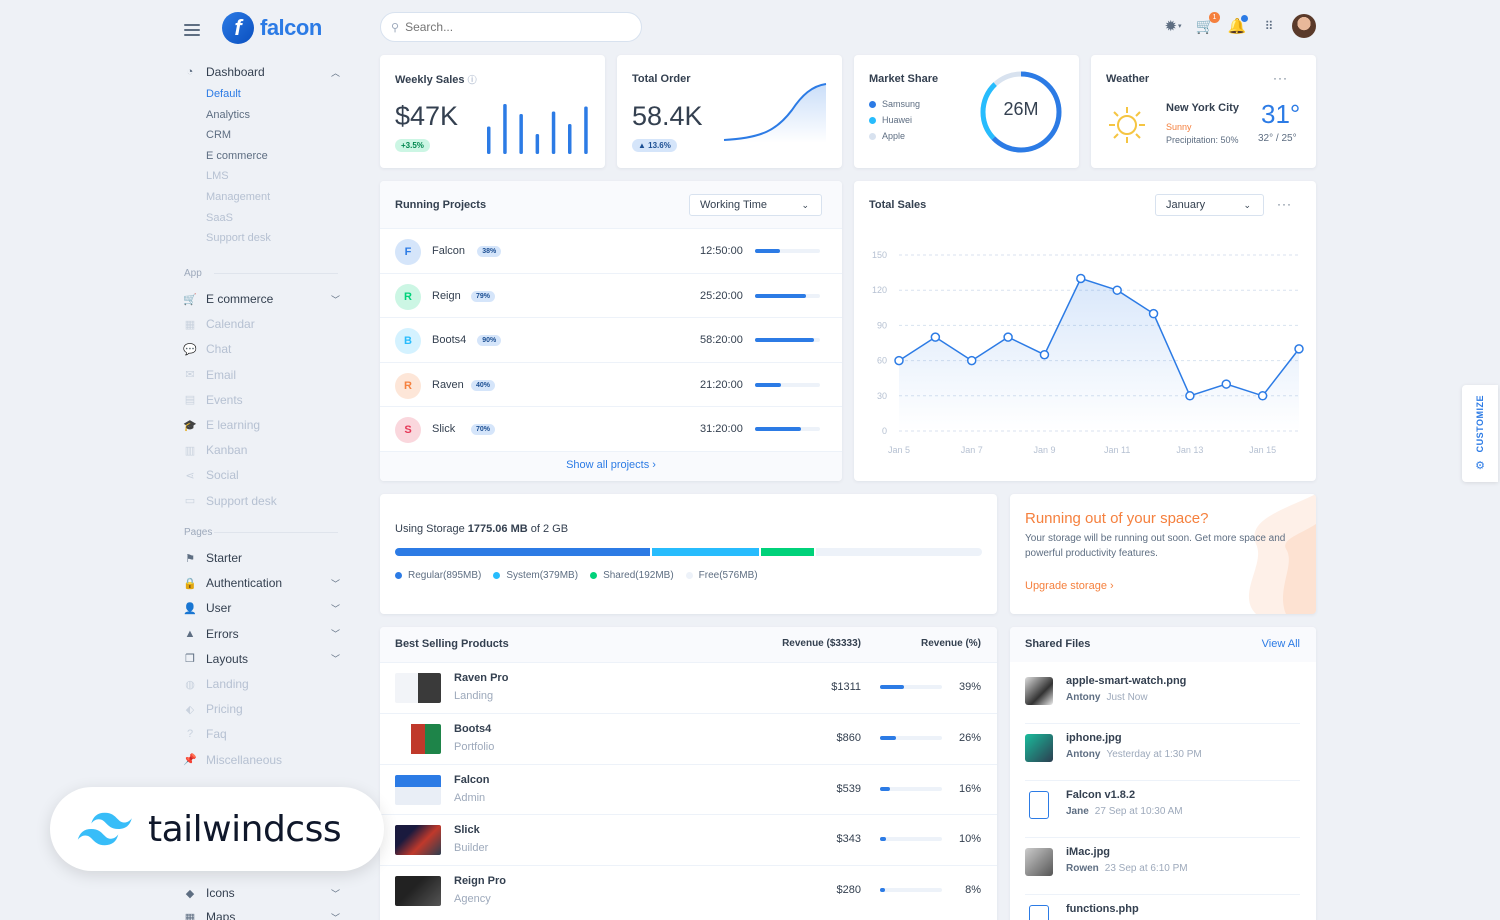 The height and width of the screenshot is (920, 1500). Describe the element at coordinates (688, 687) in the screenshot. I see `table-row: Raven Pro Landing $1311 39%` at that location.